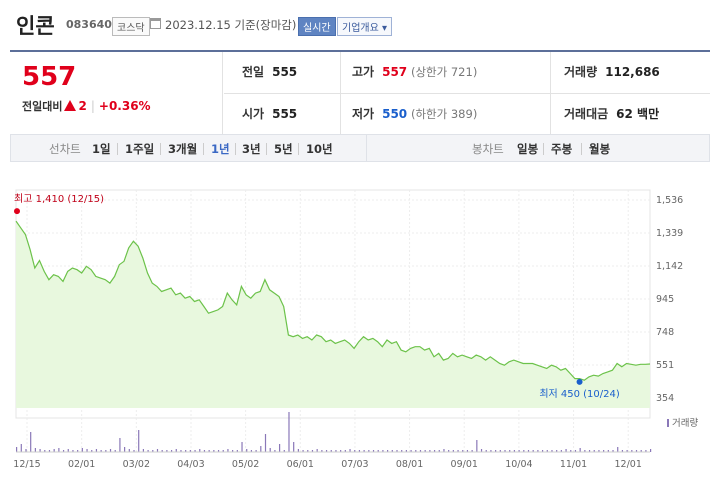  I want to click on high-marker, so click(17, 211).